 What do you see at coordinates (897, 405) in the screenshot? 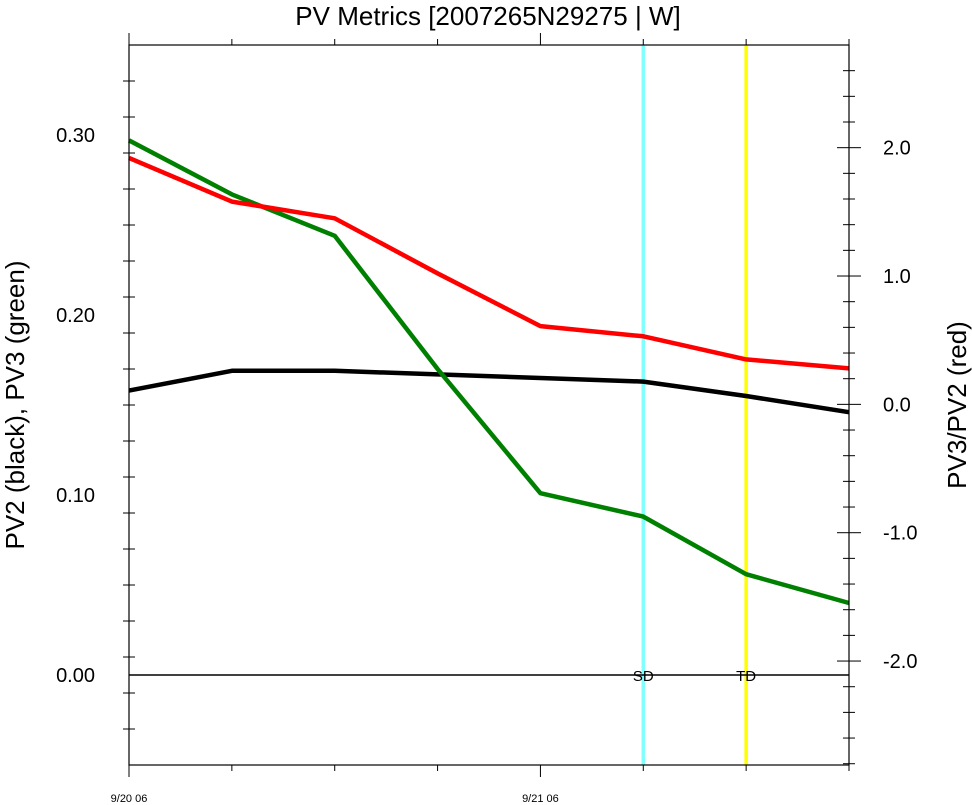
I see `right-tick-label: 0.0` at bounding box center [897, 405].